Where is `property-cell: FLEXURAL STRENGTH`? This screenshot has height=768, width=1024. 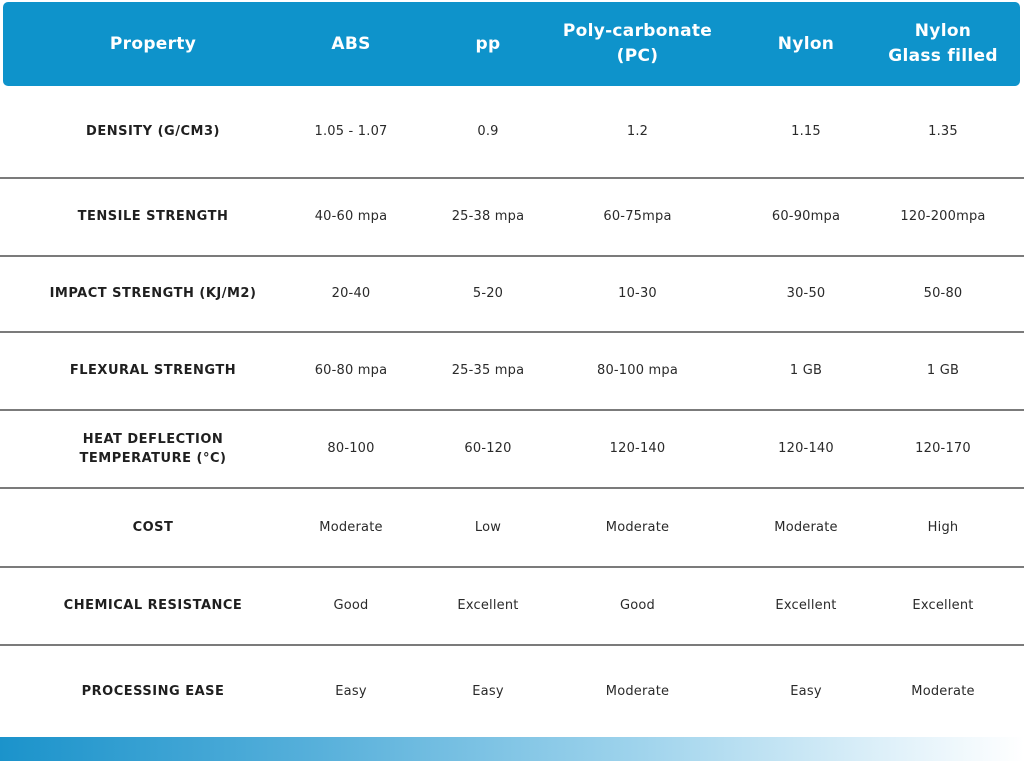
property-cell: FLEXURAL STRENGTH is located at coordinates (153, 371).